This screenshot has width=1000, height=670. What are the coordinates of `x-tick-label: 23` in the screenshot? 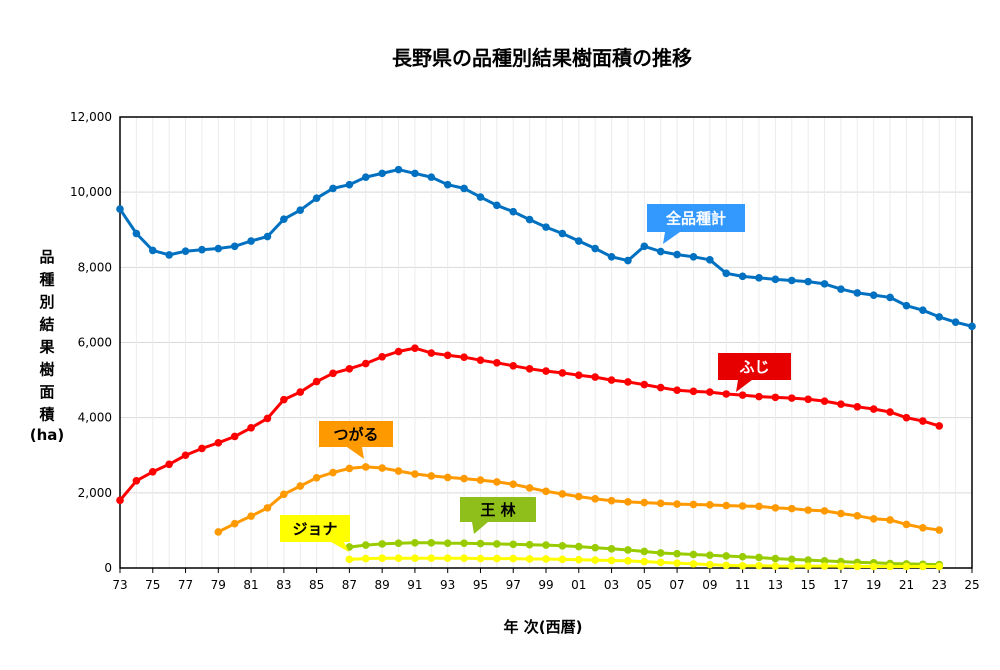 It's located at (939, 585).